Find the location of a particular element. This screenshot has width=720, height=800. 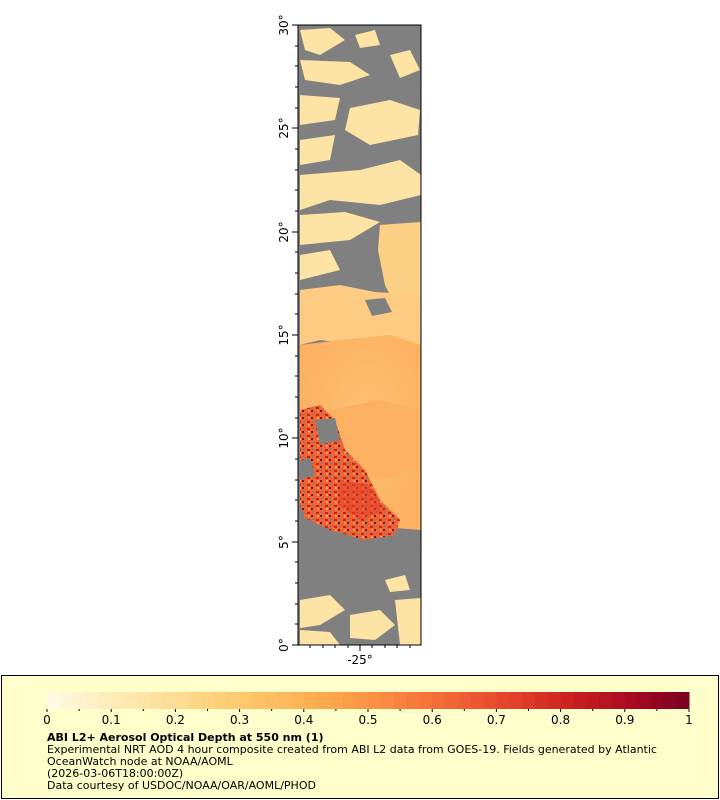

latitude-labels: 0° 5° 10° 15° 20° 25° 30° is located at coordinates (284, 332).